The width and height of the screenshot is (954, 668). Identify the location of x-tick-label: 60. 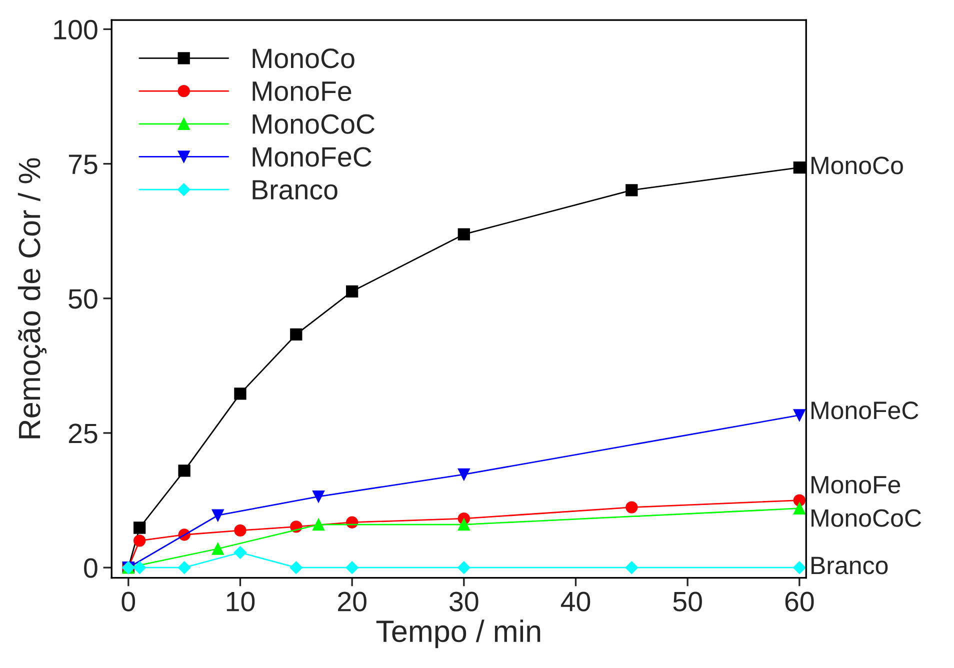
(799, 602).